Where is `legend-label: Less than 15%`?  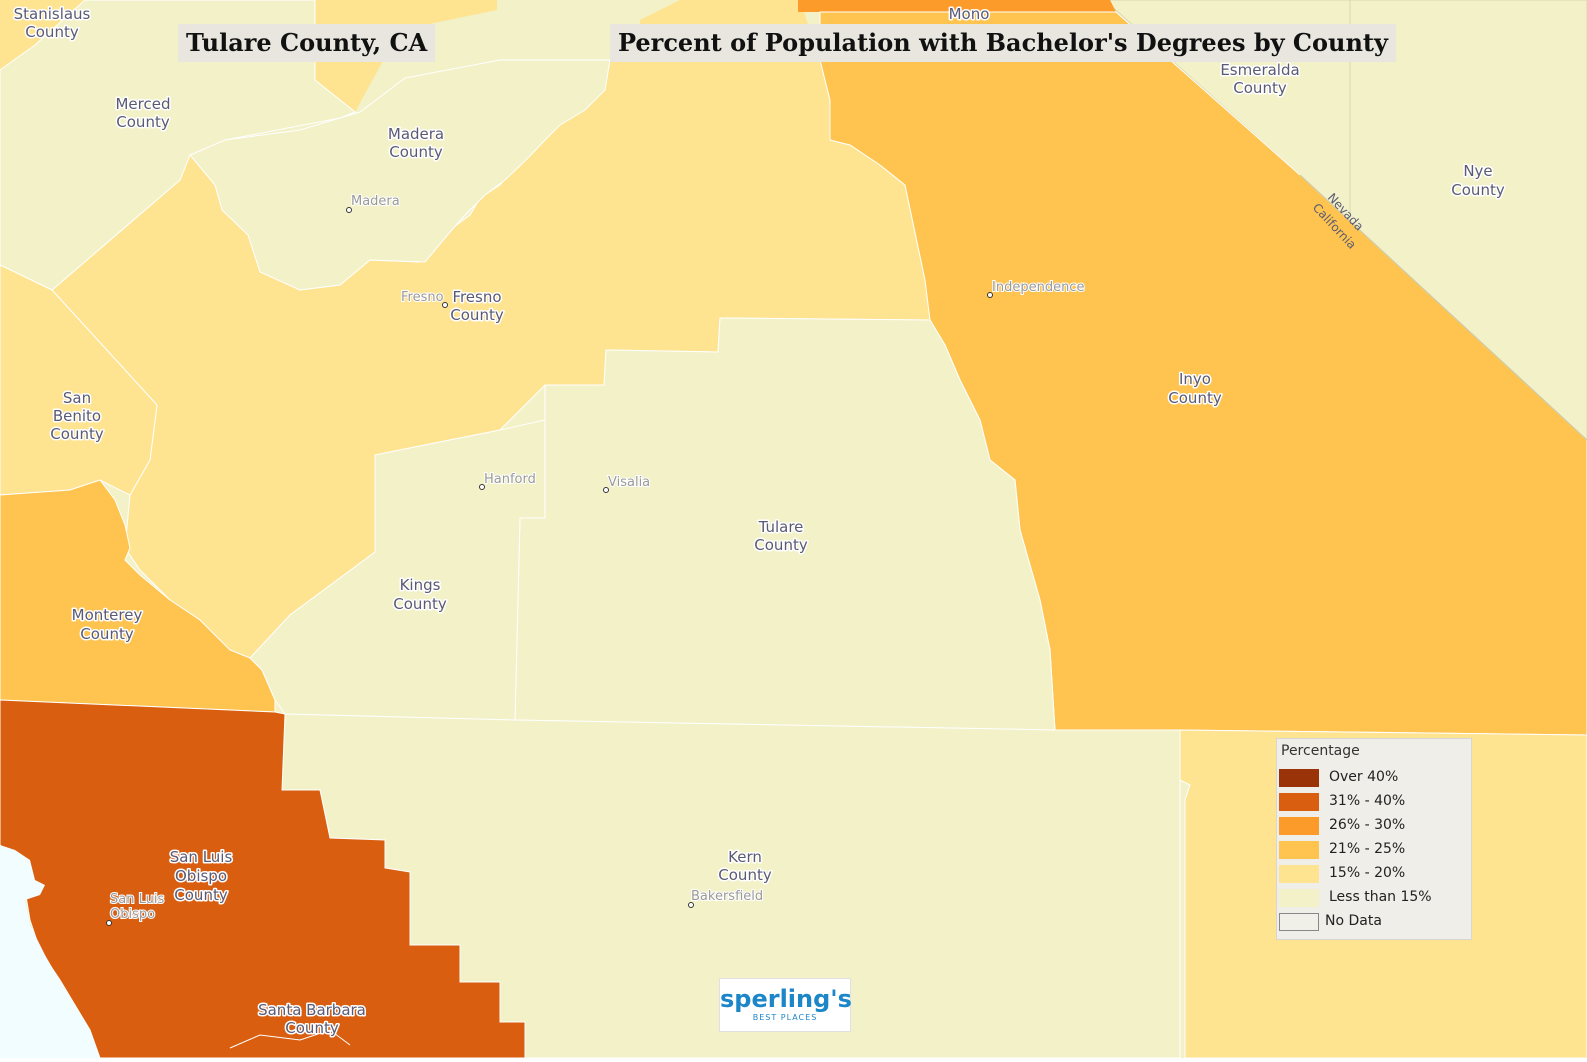 legend-label: Less than 15% is located at coordinates (1380, 897).